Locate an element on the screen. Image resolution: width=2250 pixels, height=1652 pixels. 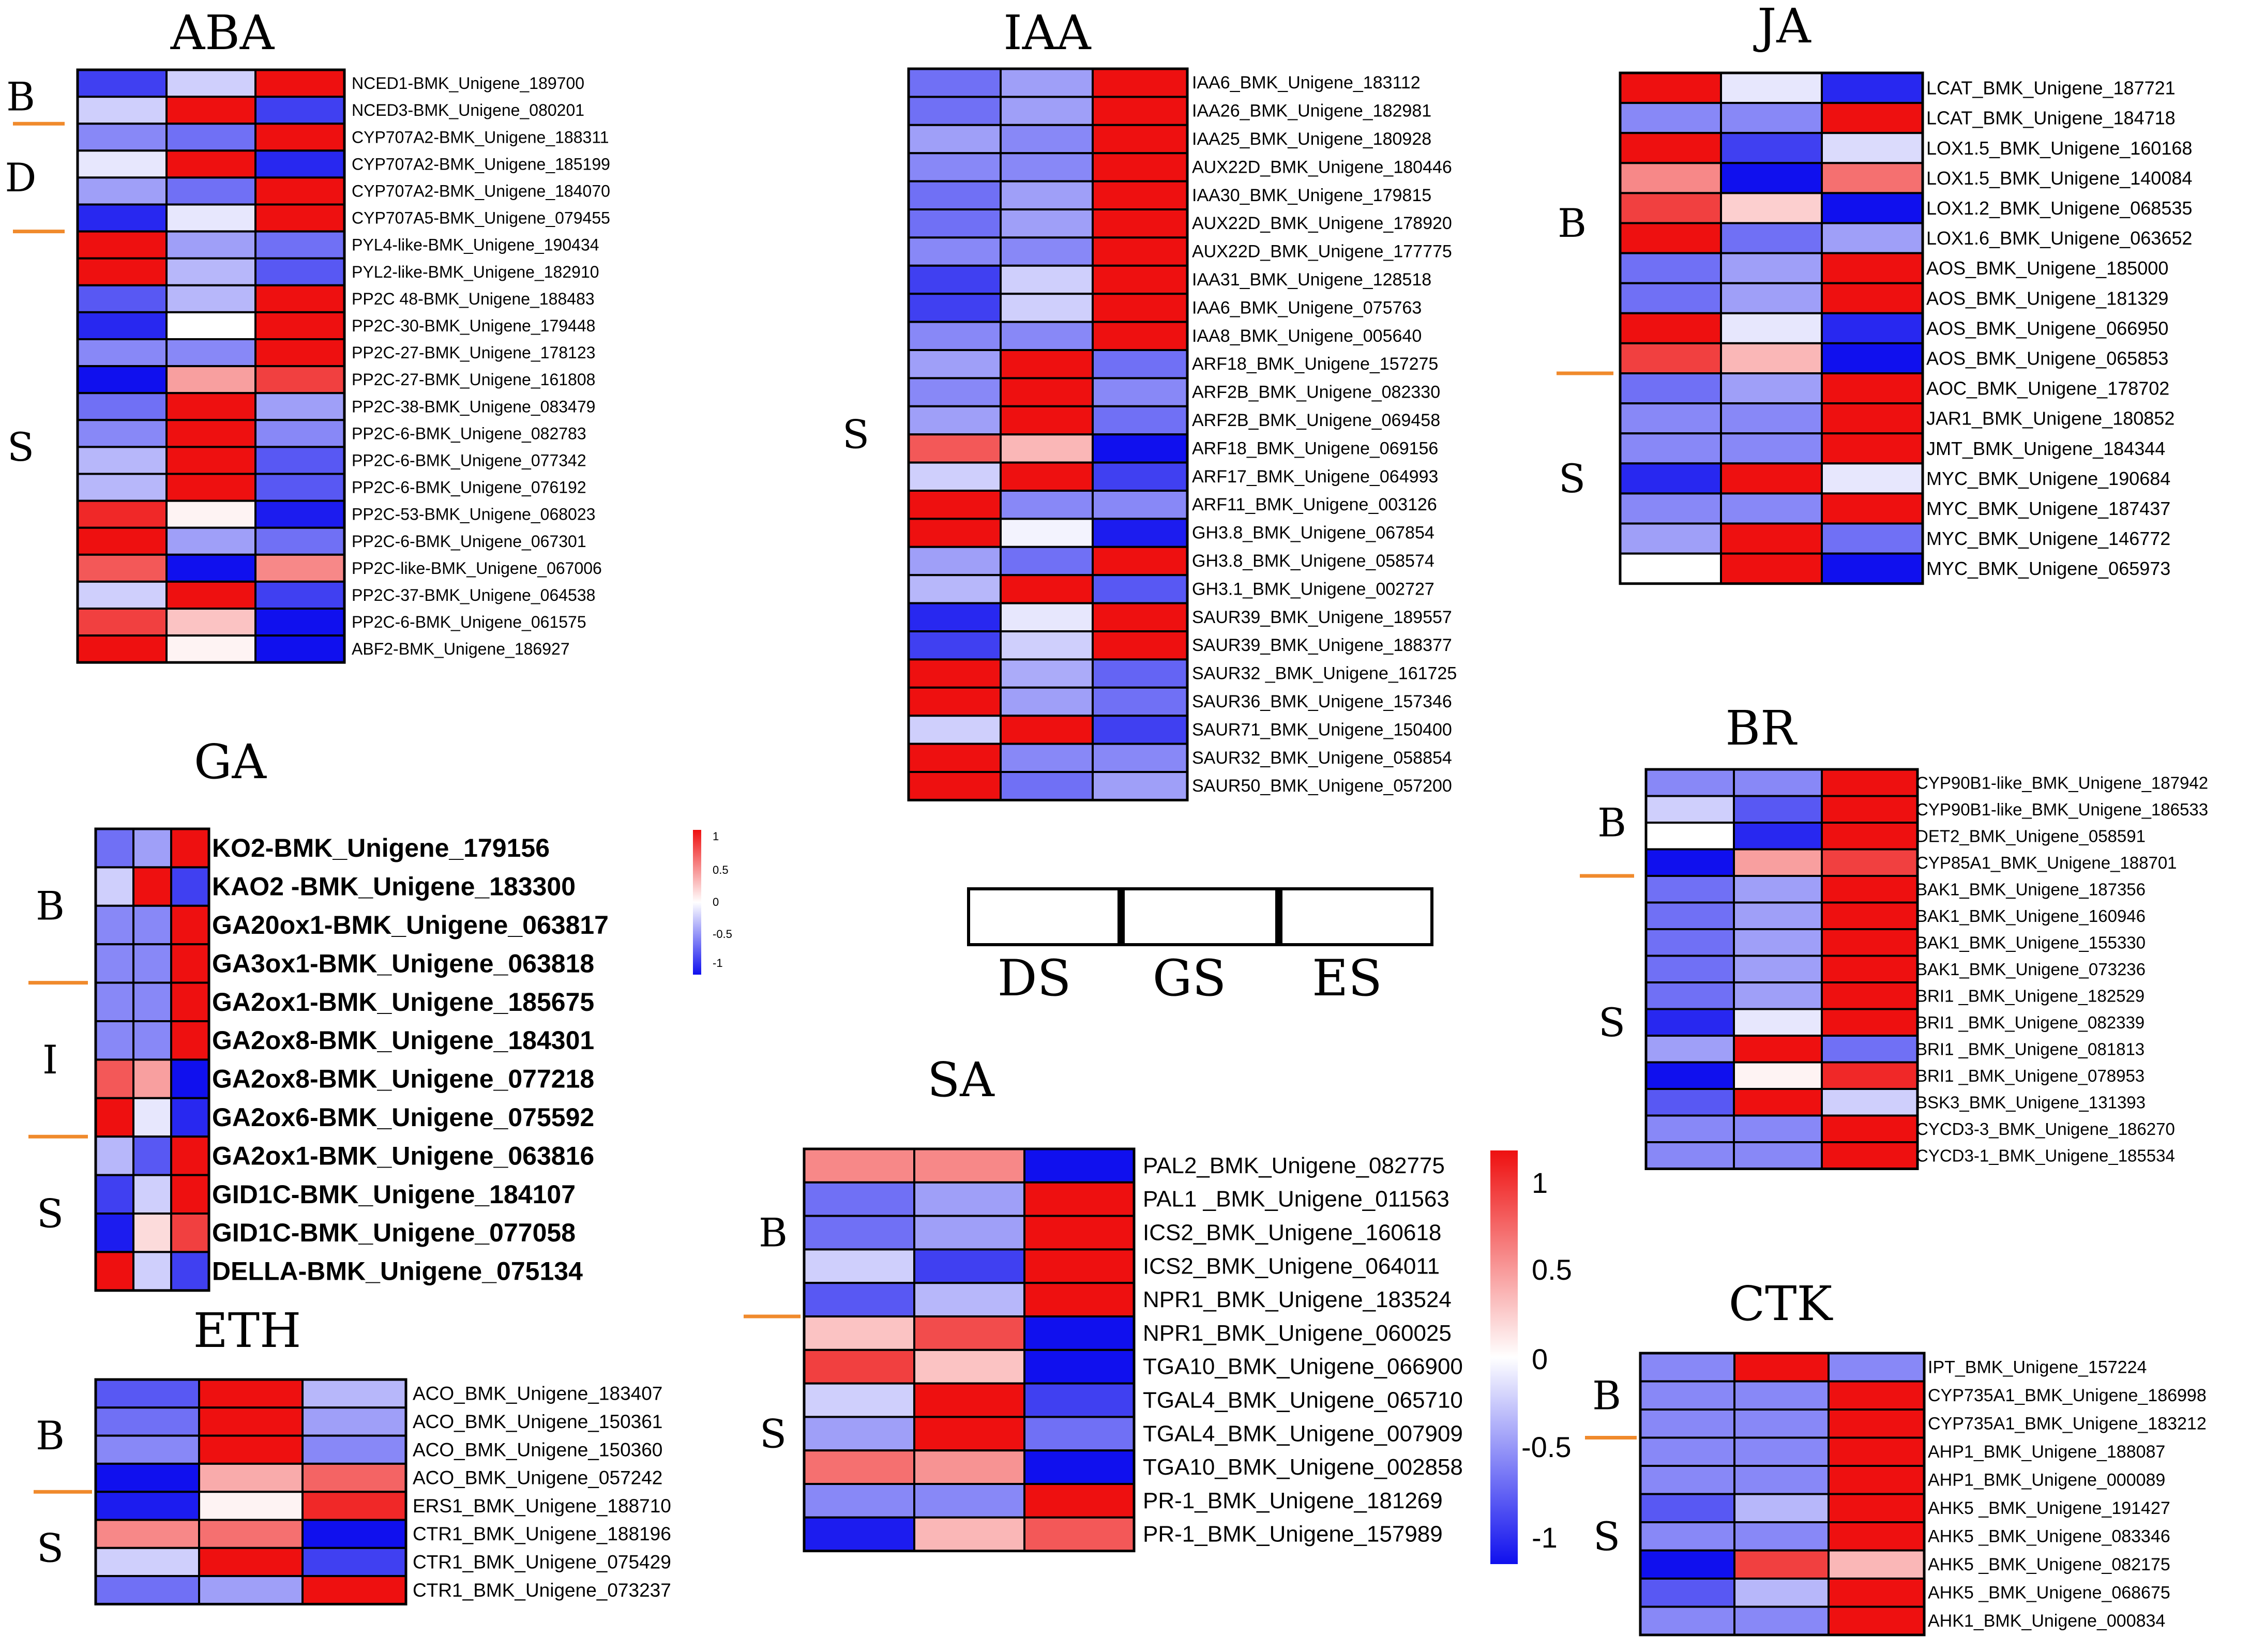
gene-label: CYP85A1_BMK_Unigene_188701 is located at coordinates (2046, 862).